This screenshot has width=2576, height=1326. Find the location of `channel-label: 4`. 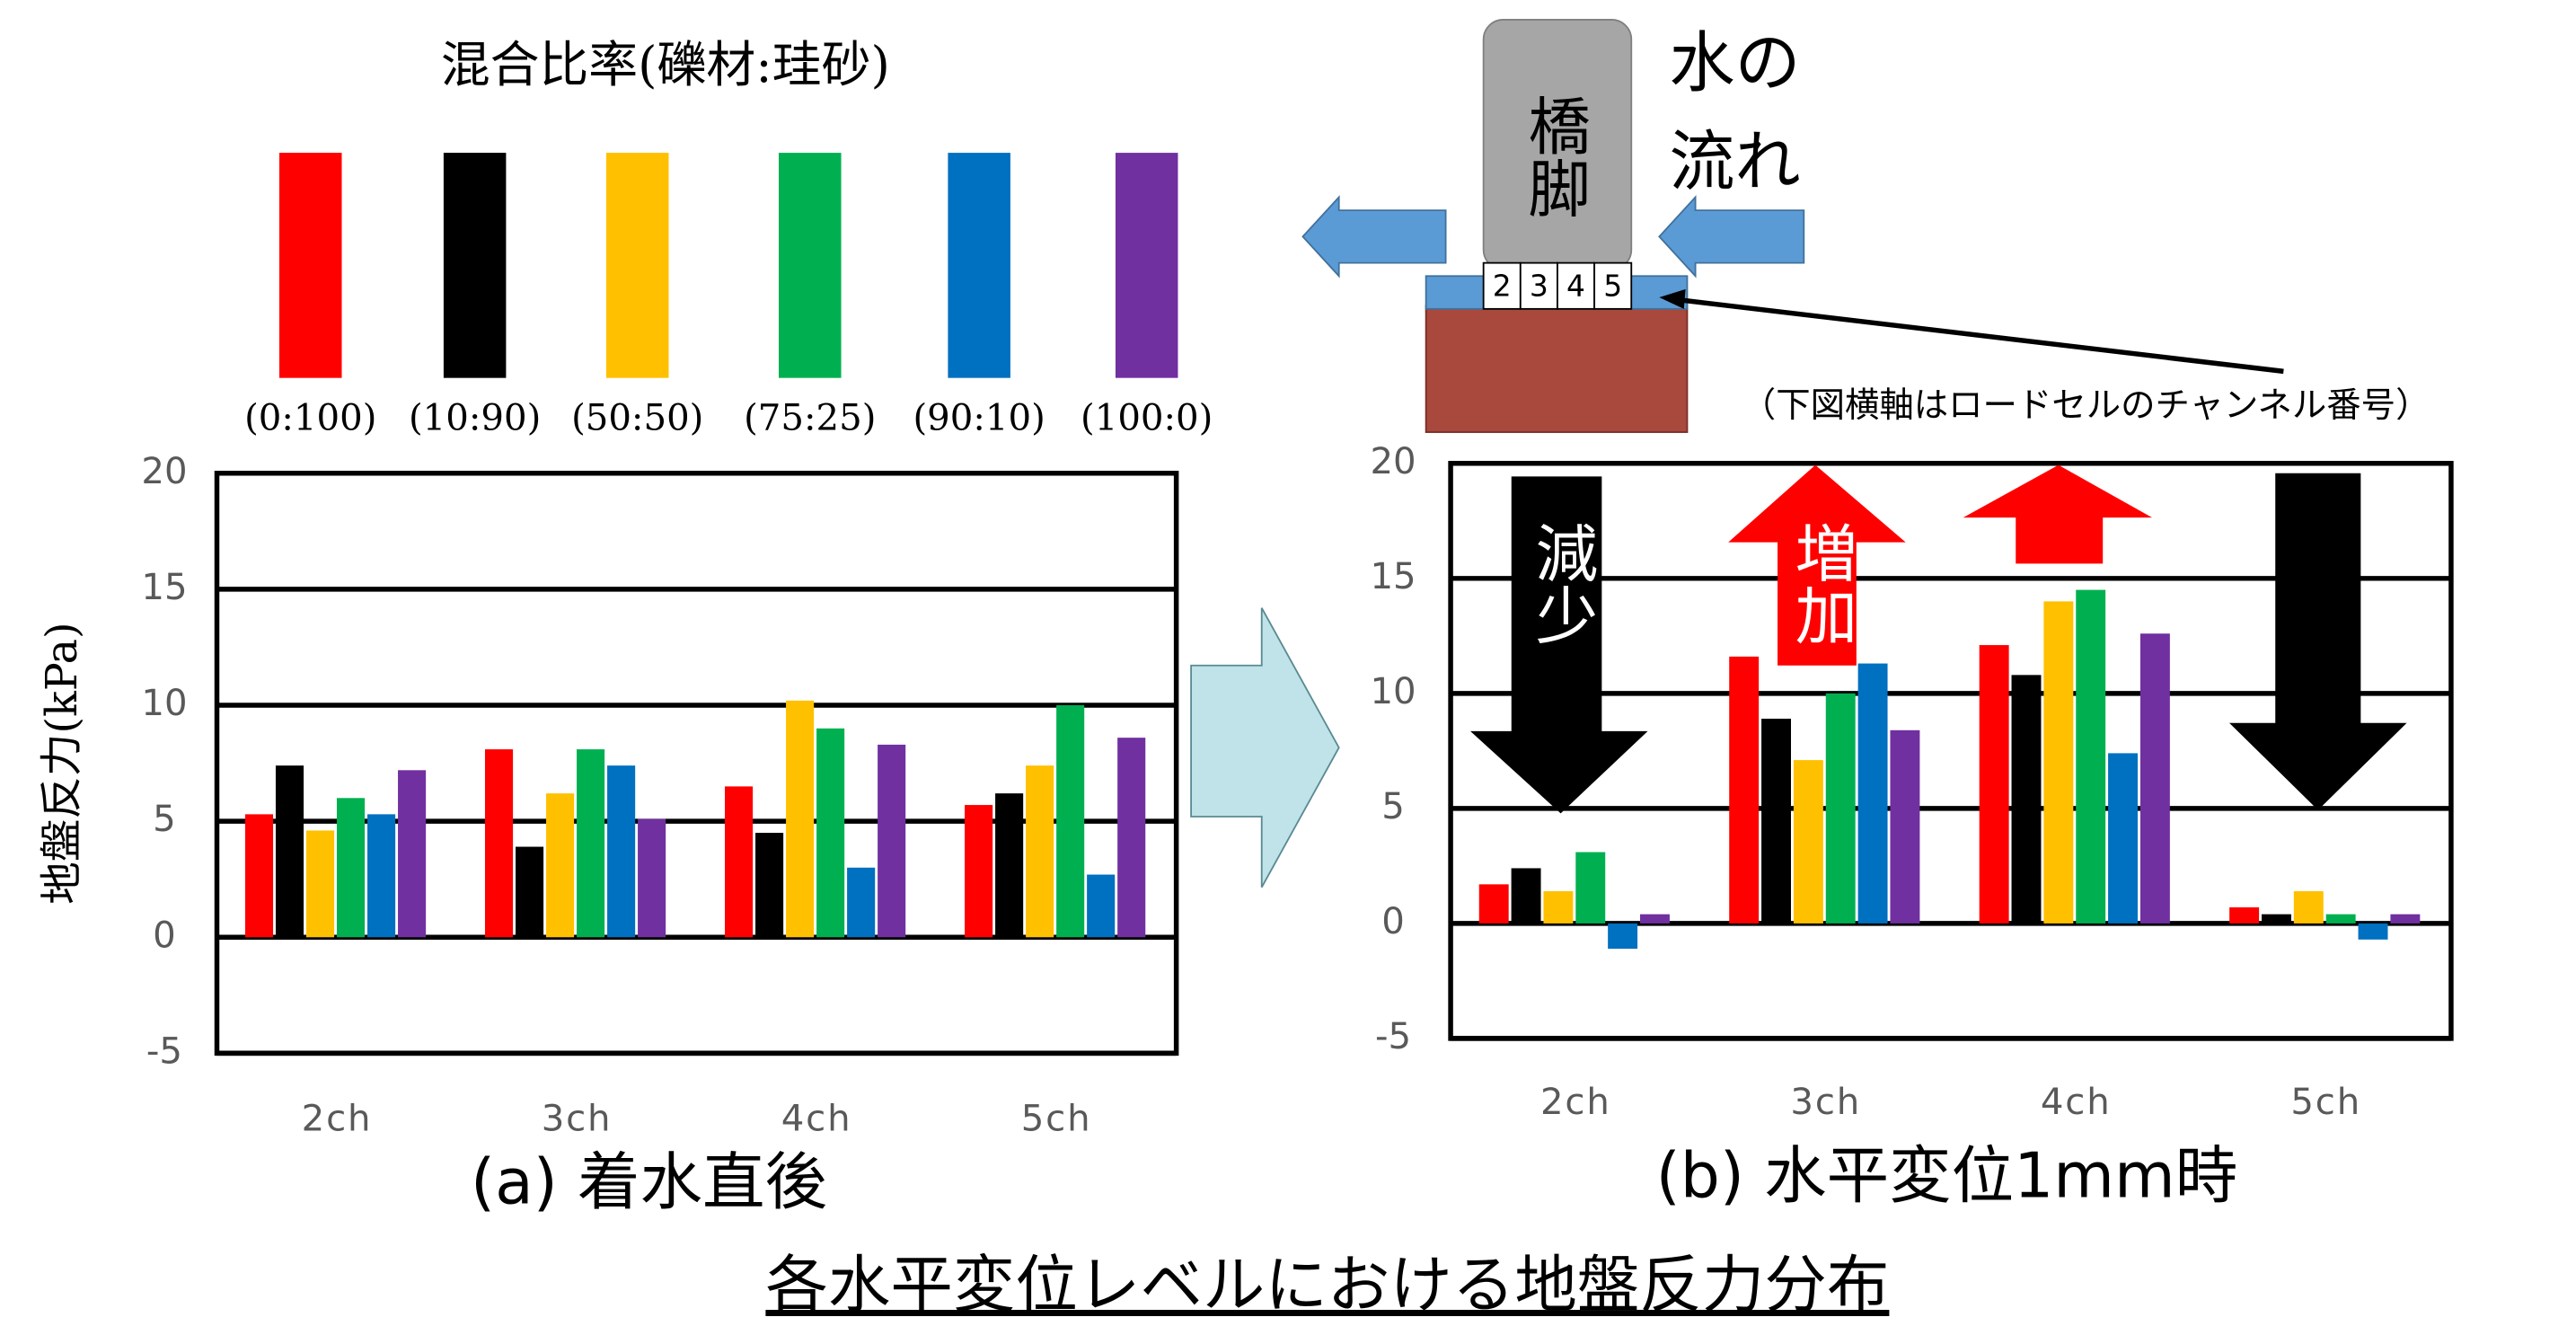

channel-label: 4 is located at coordinates (1575, 286).